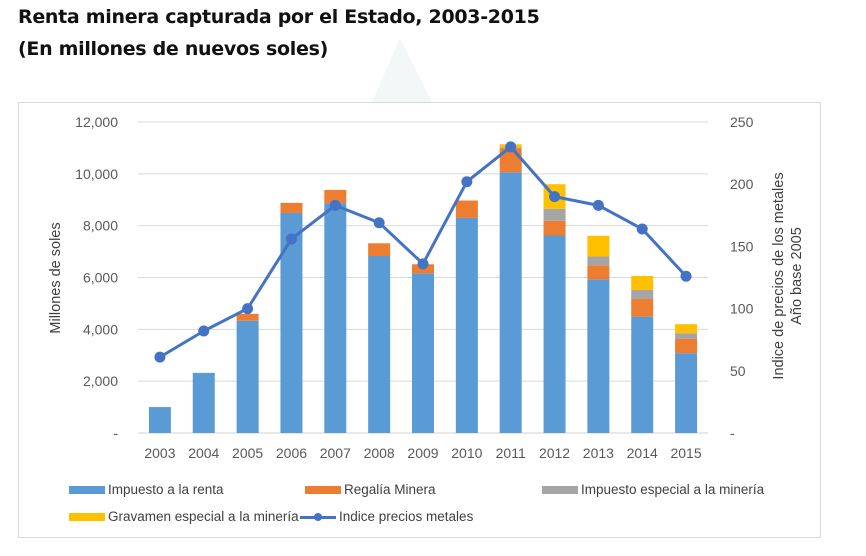 Image resolution: width=866 pixels, height=556 pixels. Describe the element at coordinates (100, 329) in the screenshot. I see `y-tick-label: 4,000` at that location.